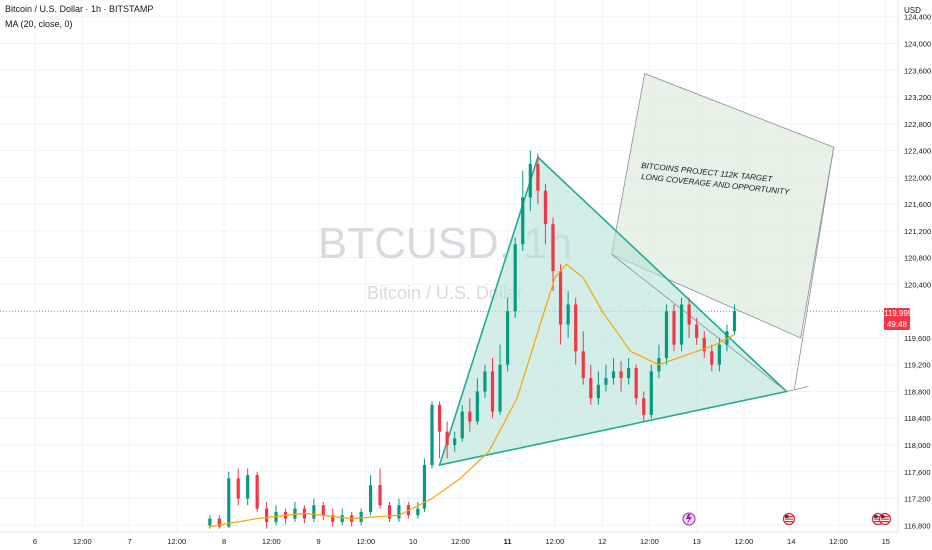  What do you see at coordinates (917, 177) in the screenshot?
I see `price-tick-label: 122,000` at bounding box center [917, 177].